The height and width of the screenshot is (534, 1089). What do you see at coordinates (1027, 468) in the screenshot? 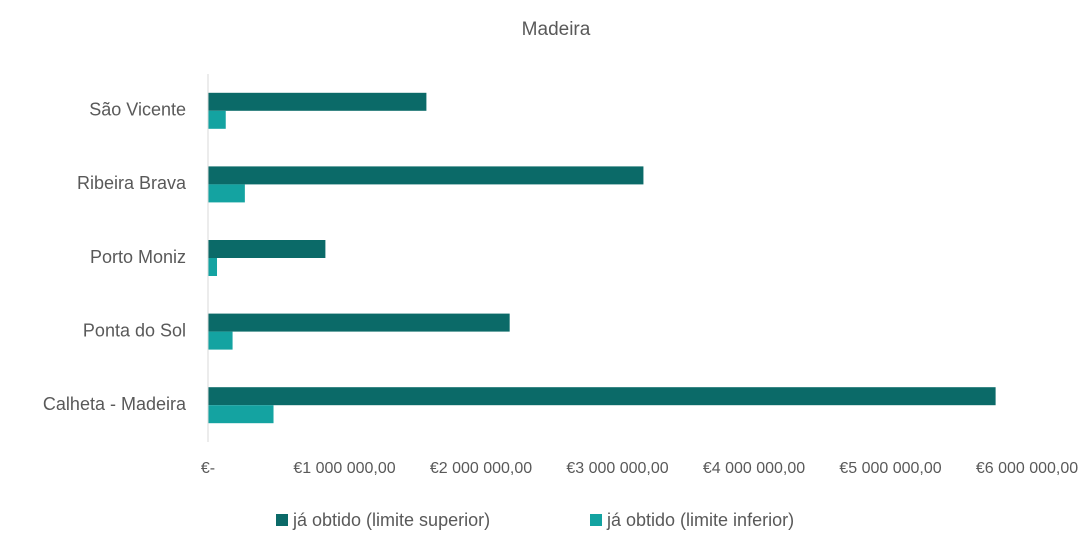
I see `x-tick-label: €6 000 000,00` at bounding box center [1027, 468].